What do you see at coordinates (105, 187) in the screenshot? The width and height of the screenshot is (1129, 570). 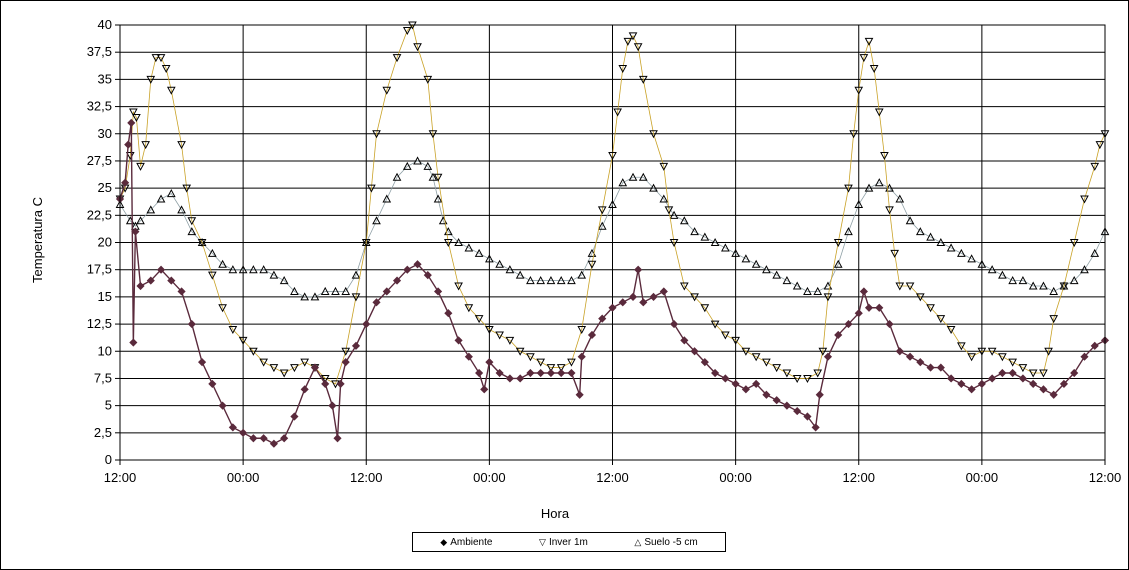 I see `y-tick-label: 25` at bounding box center [105, 187].